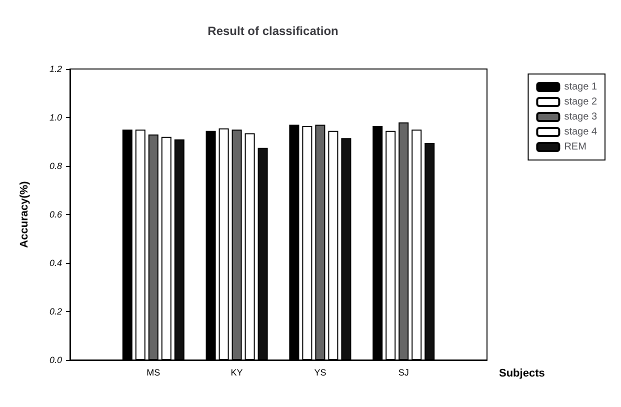  I want to click on y-tick-label: 0.6, so click(55, 215).